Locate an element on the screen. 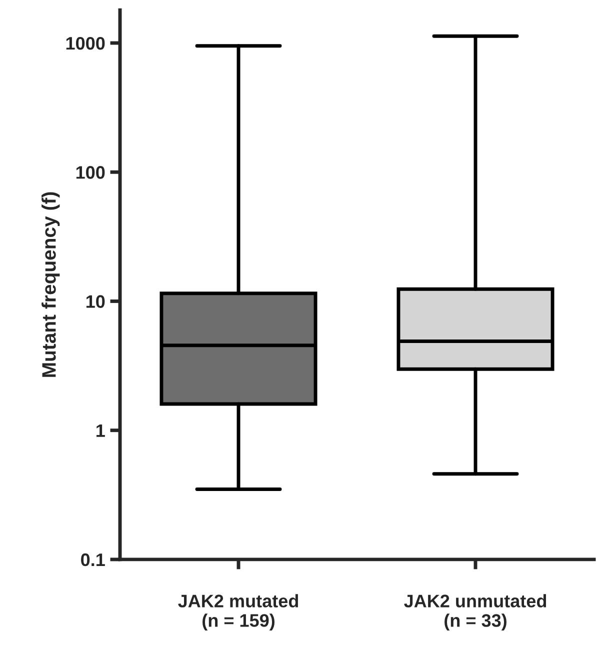  y-axis-title: Mutant frequency (f) is located at coordinates (51, 284).